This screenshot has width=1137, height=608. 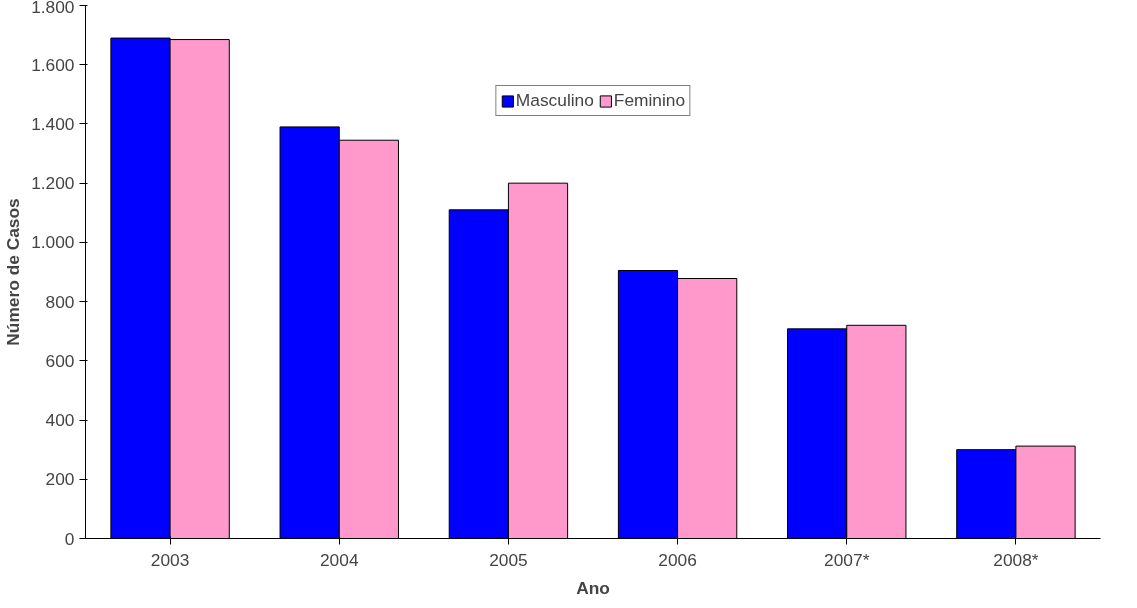 I want to click on y-tick-label: 0, so click(x=69, y=538).